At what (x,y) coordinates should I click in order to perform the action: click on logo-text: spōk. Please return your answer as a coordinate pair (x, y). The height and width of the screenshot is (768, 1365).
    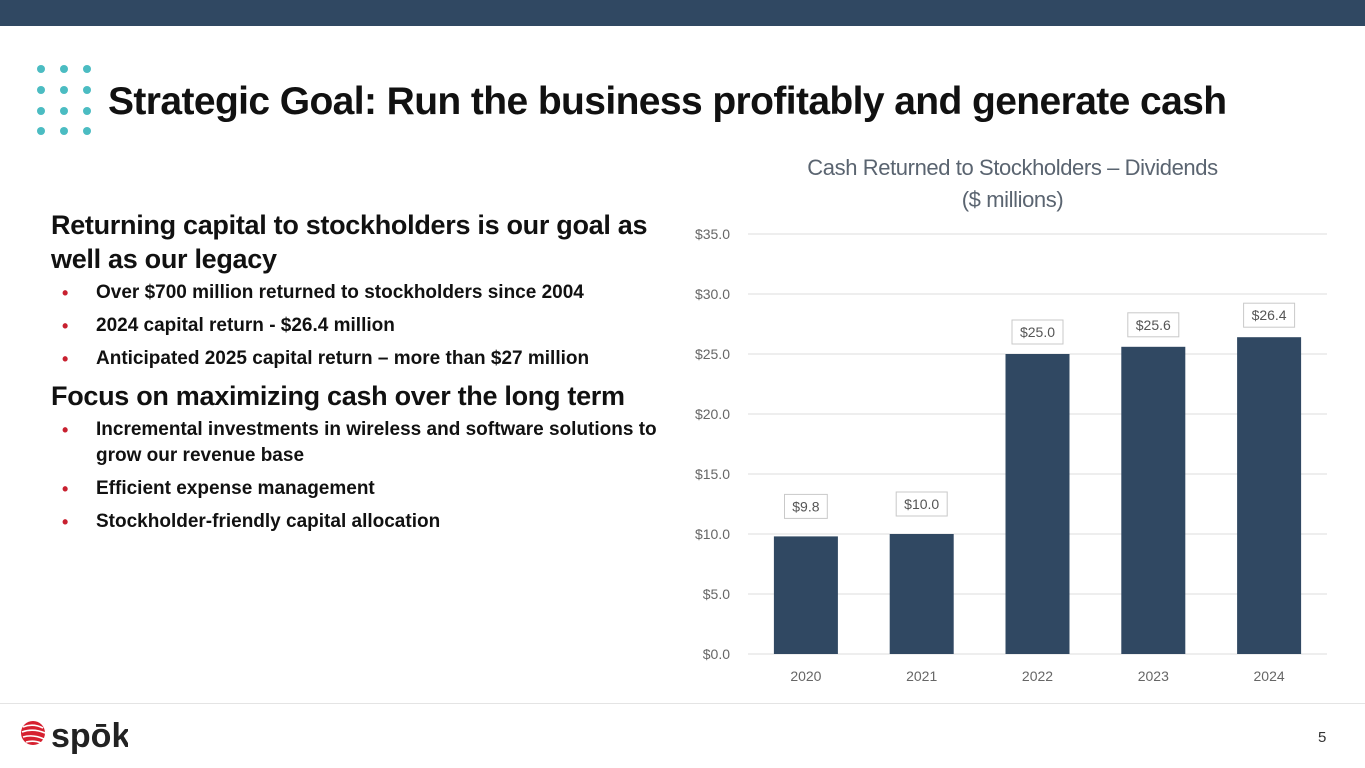
    Looking at the image, I should click on (89, 736).